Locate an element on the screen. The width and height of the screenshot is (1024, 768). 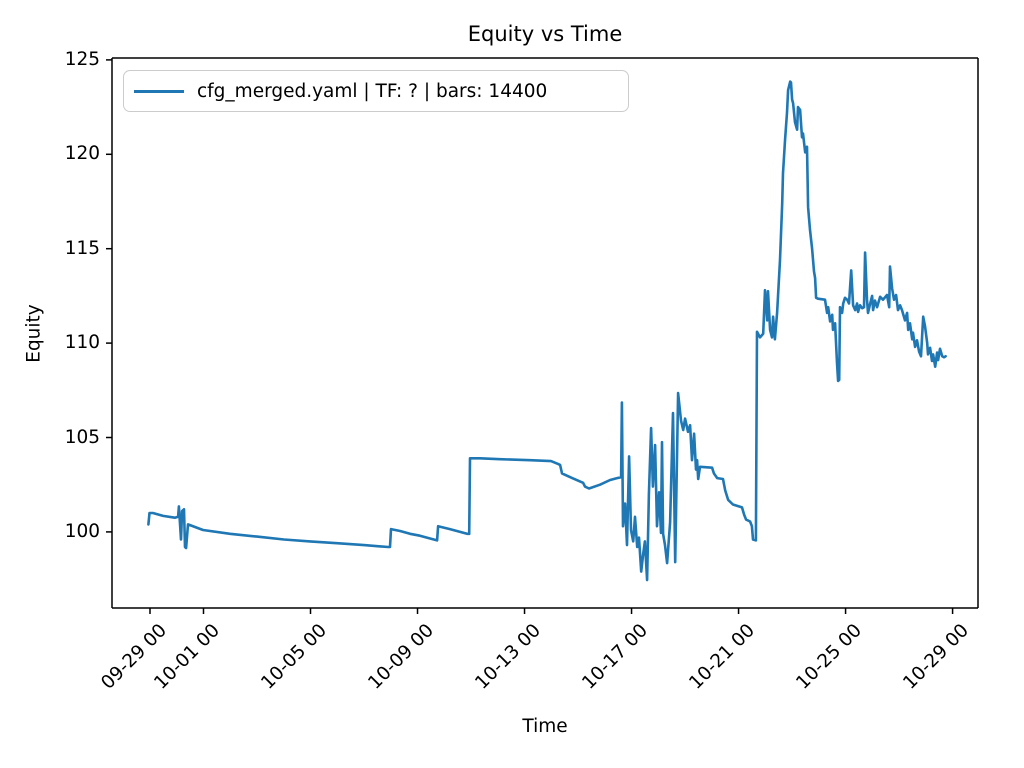
y-tick-105: 105 is located at coordinates (82, 437).